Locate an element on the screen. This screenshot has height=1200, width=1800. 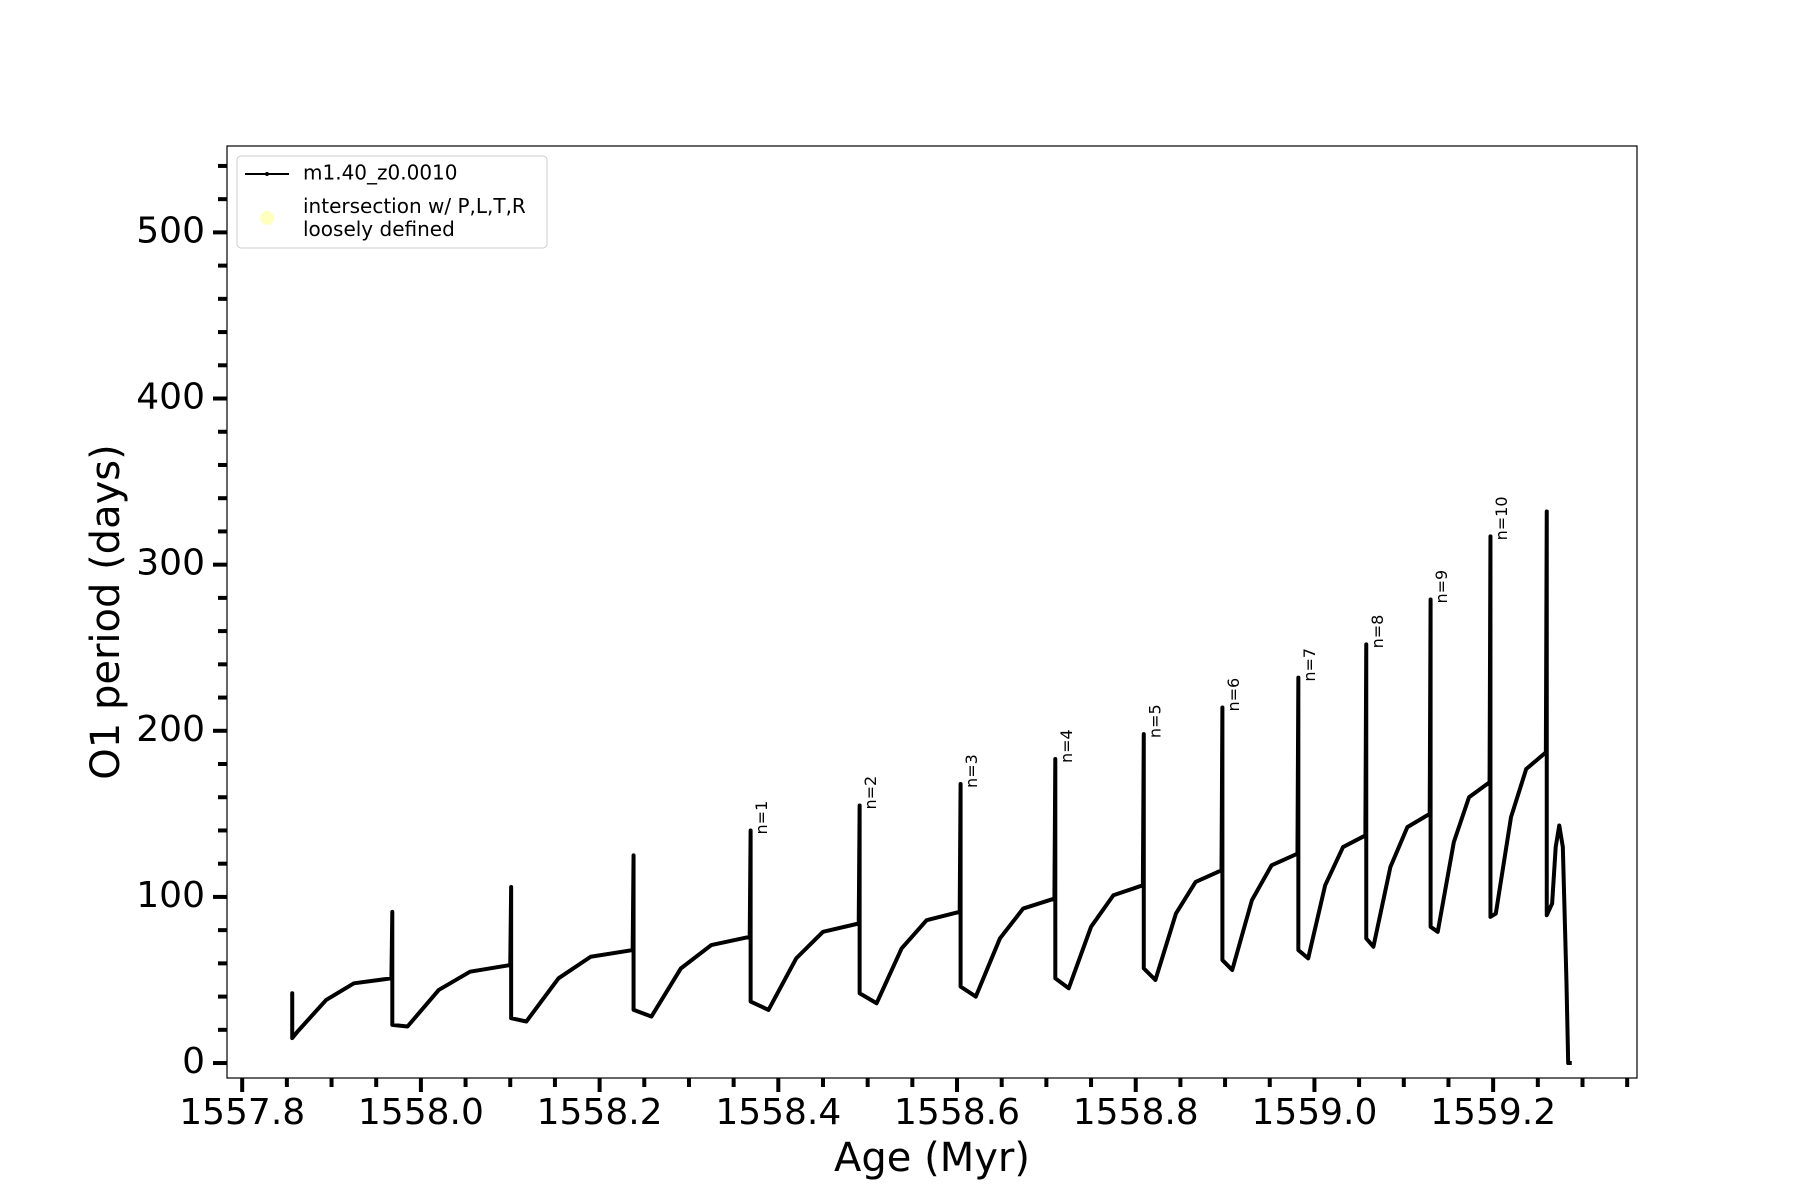
x-tick-label: 1558.6 is located at coordinates (957, 1112).